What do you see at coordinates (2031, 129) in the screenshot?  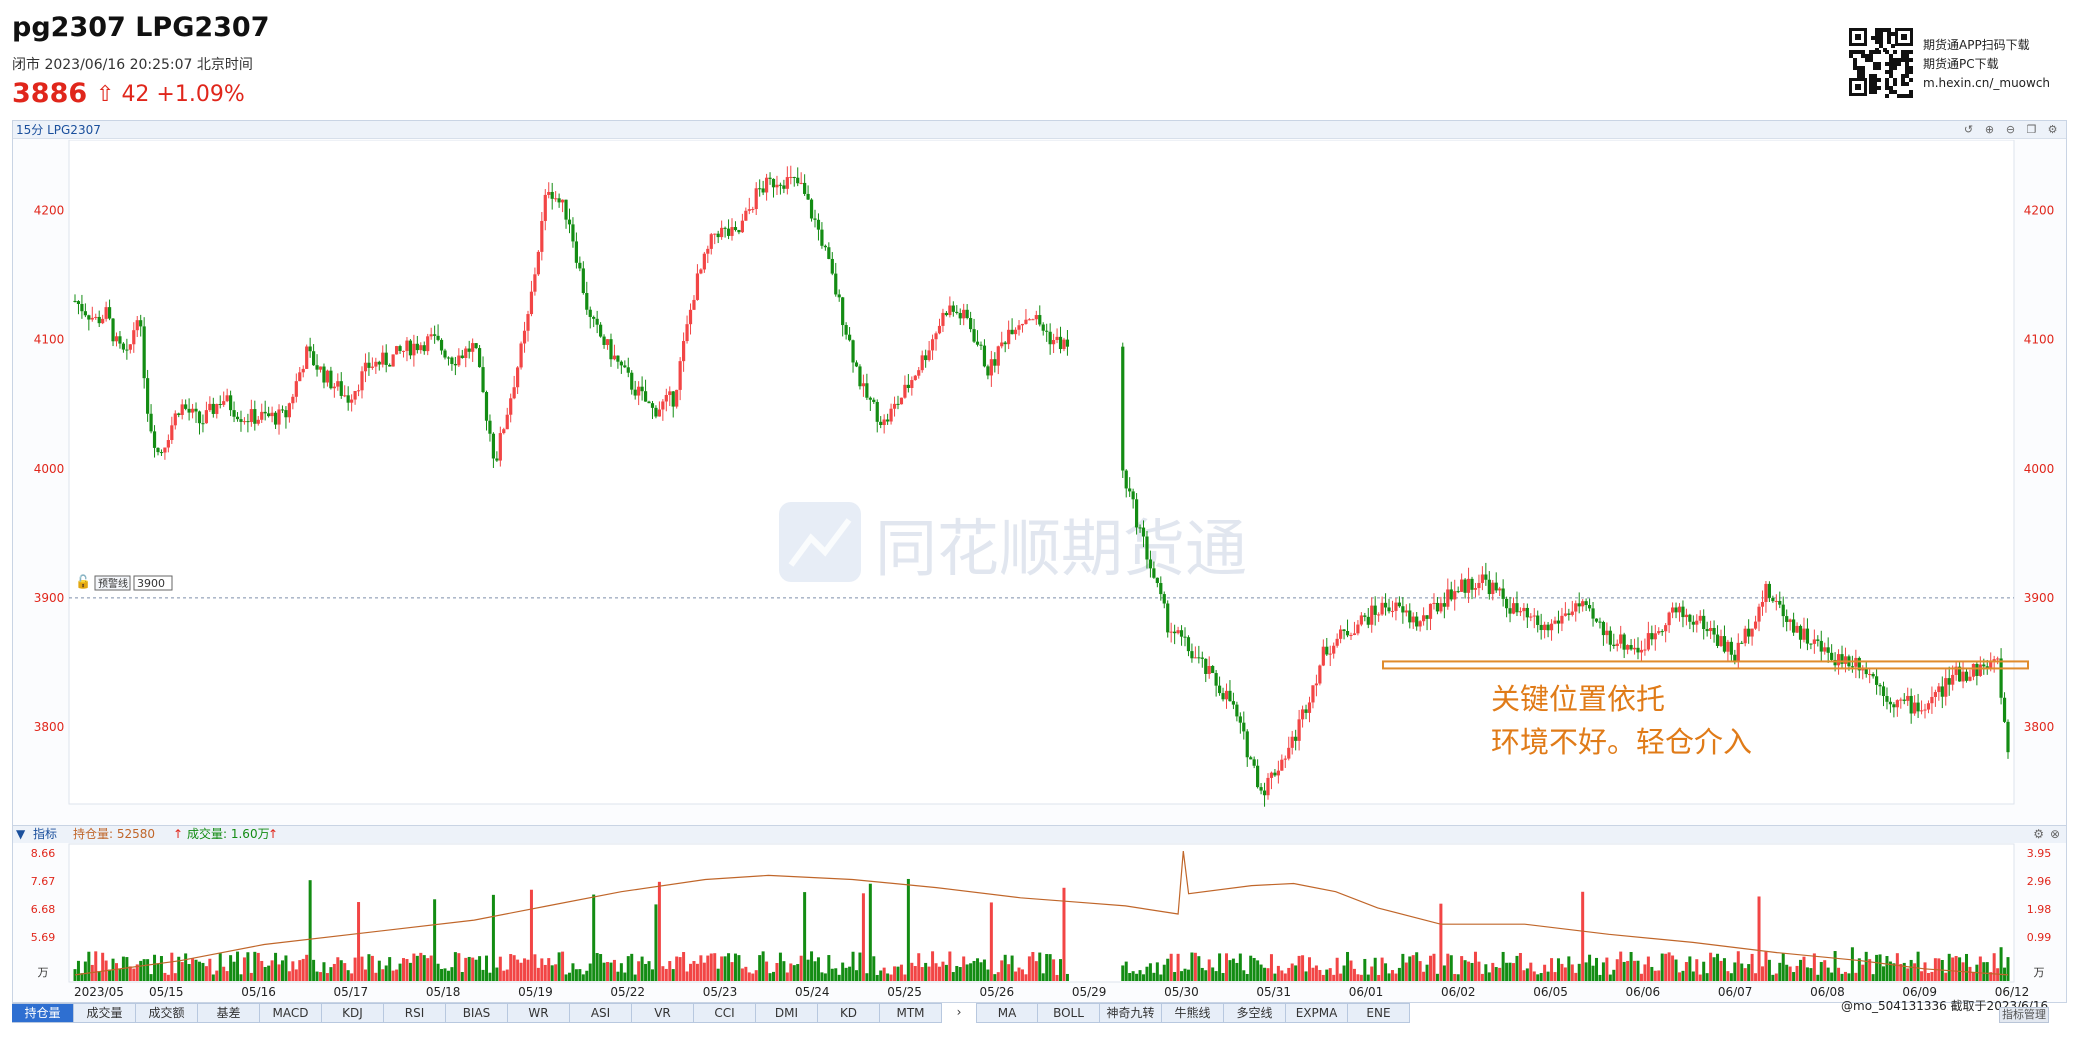 I see `window-icon: ❐` at bounding box center [2031, 129].